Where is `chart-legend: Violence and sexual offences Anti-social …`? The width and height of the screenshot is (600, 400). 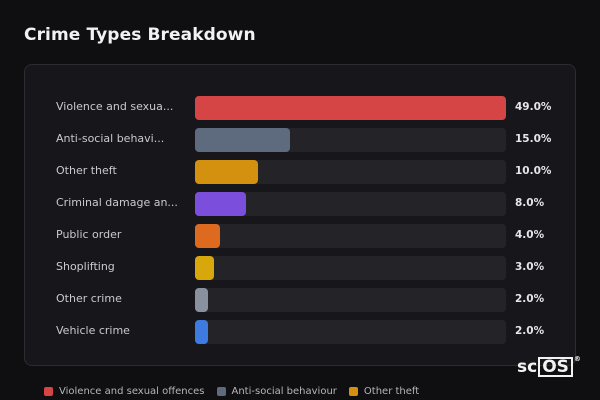
chart-legend: Violence and sexual offences Anti-social … is located at coordinates (231, 391).